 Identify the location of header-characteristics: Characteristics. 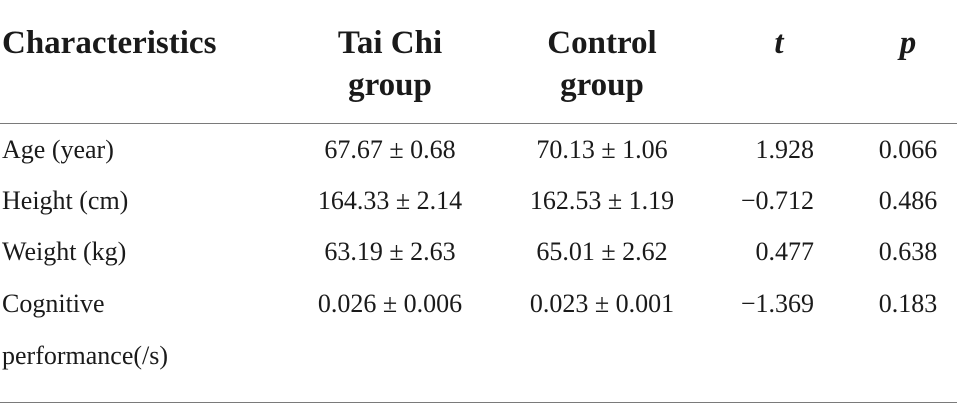
(109, 43).